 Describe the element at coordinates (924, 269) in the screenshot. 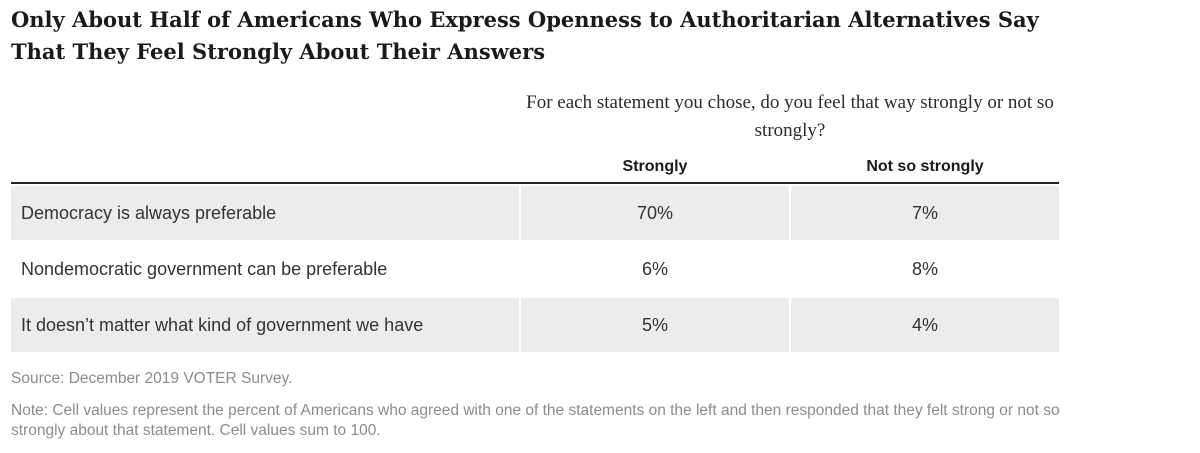

I see `cell-not-so-strongly: 8%` at that location.